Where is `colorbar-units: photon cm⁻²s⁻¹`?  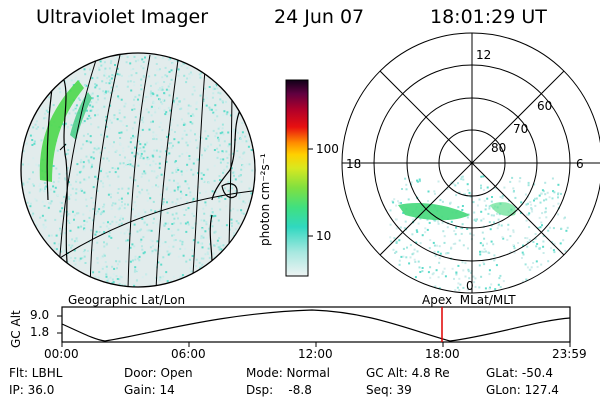
colorbar-units: photon cm⁻²s⁻¹ is located at coordinates (265, 199).